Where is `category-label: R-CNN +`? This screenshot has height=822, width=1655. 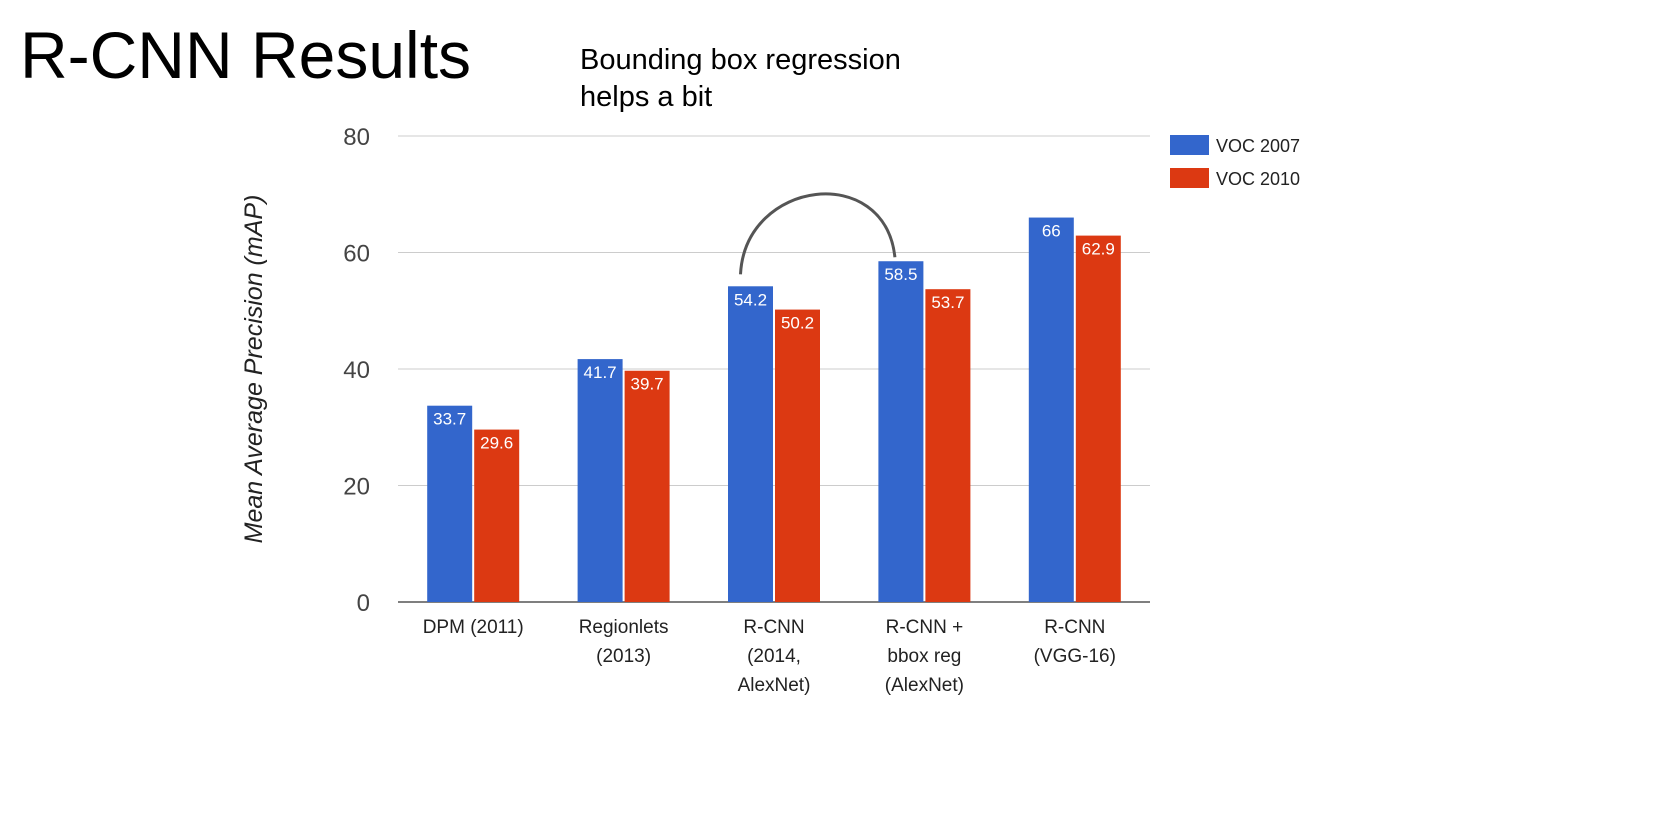 category-label: R-CNN + is located at coordinates (925, 627).